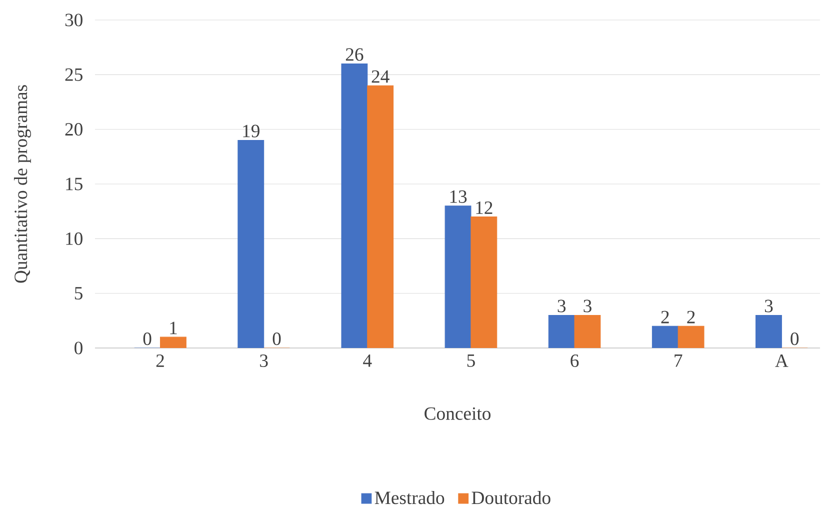 The image size is (824, 515). What do you see at coordinates (458, 196) in the screenshot?
I see `data-label: 13` at bounding box center [458, 196].